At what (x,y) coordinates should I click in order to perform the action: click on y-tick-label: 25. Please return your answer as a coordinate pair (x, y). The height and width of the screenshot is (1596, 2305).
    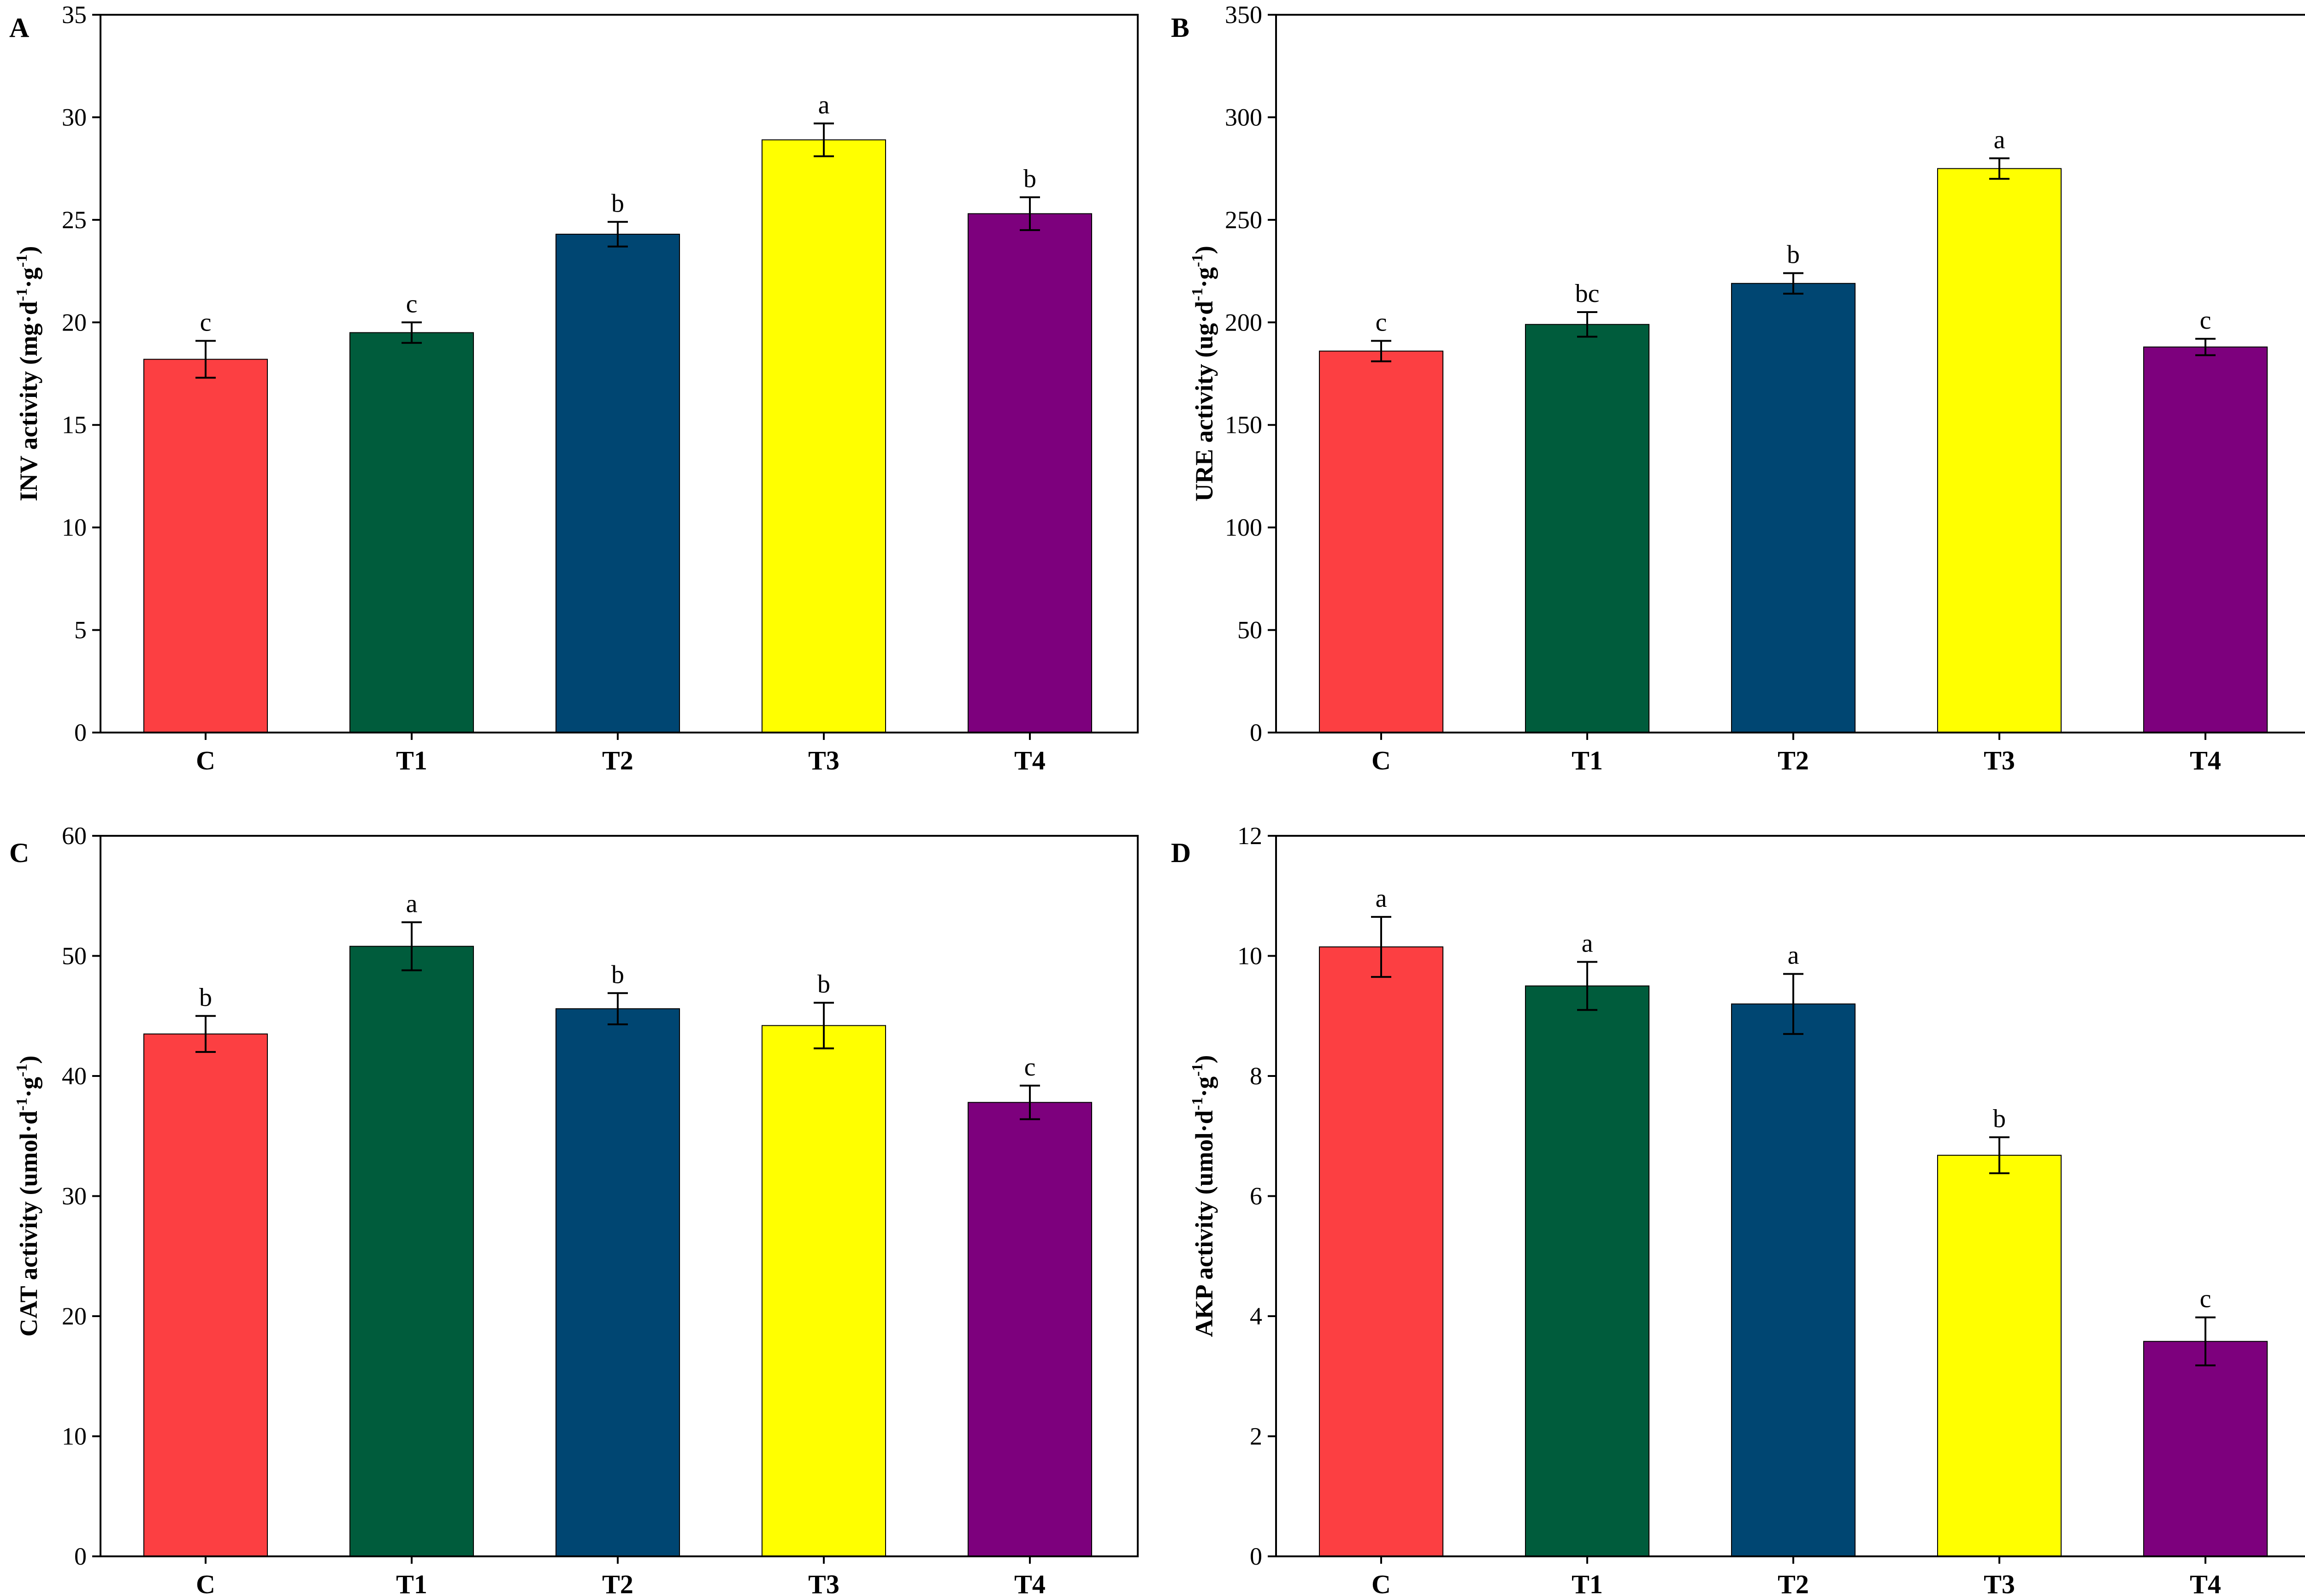
    Looking at the image, I should click on (75, 220).